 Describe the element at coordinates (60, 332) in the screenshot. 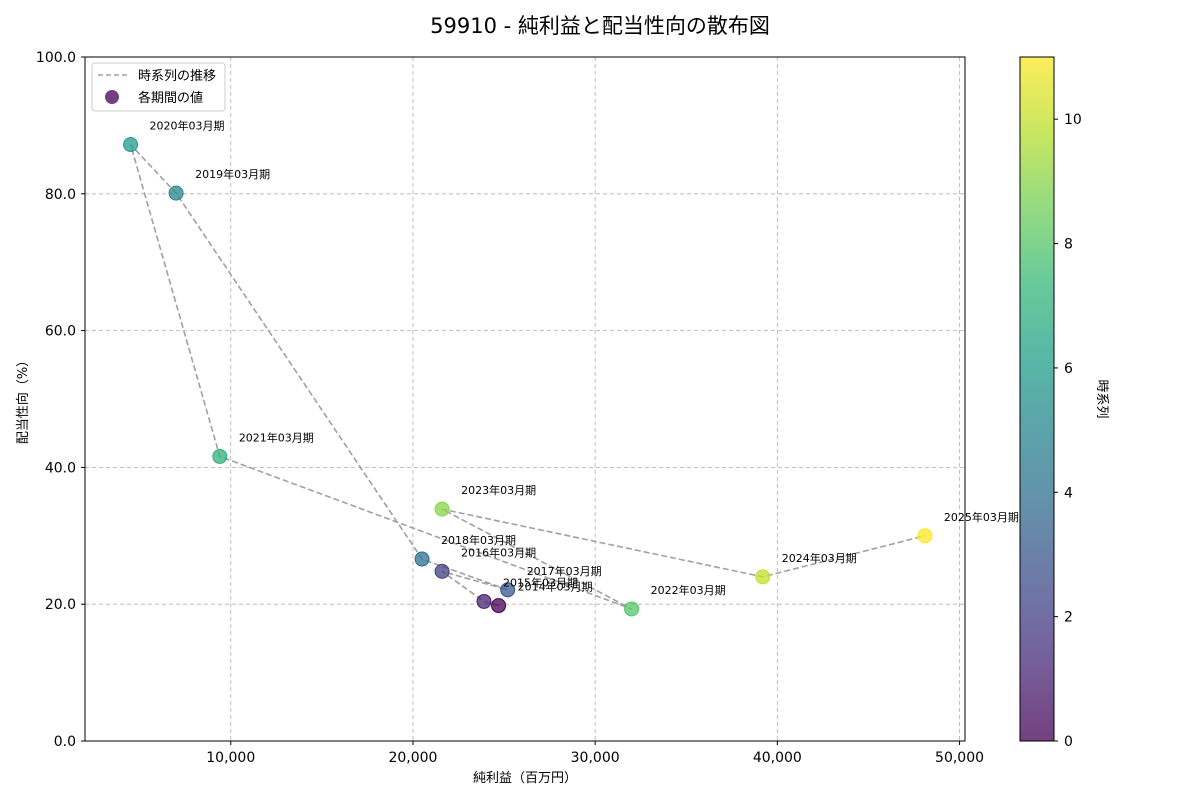

I see `y-tick-label: 60.0` at that location.